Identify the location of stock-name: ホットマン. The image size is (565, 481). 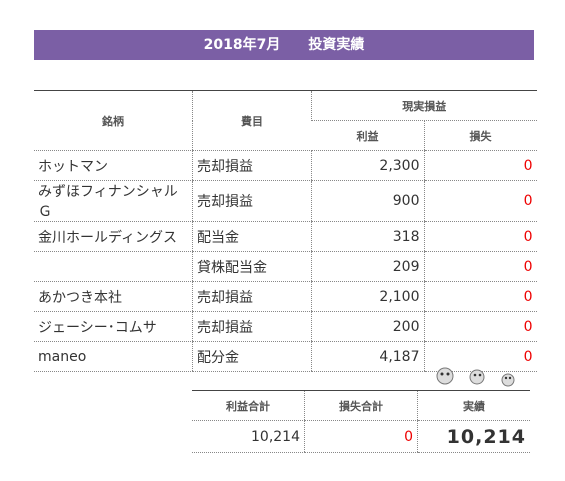
(113, 165).